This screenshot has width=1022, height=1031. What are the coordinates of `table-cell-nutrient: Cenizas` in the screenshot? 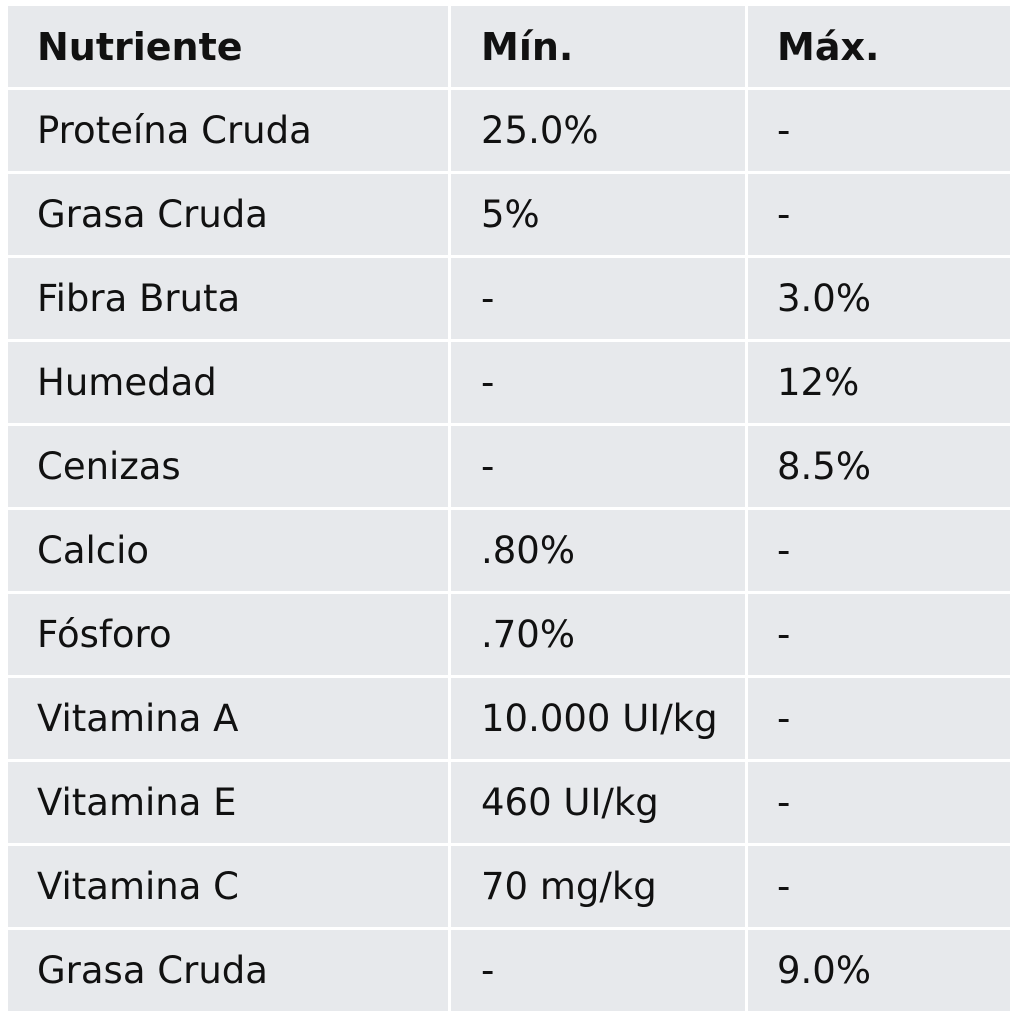 It's located at (229, 468).